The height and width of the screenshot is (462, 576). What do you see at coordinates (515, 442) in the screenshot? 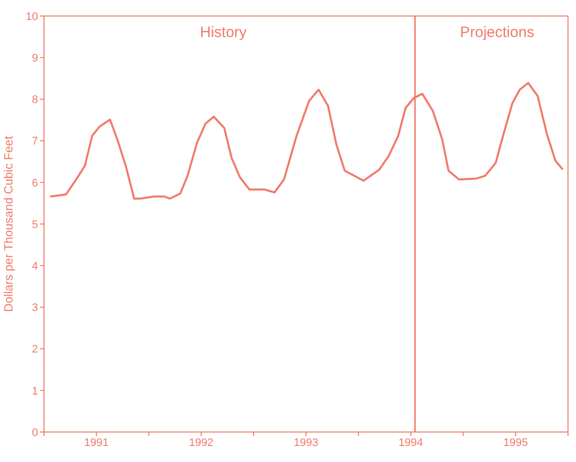
I see `x-tick-label: 1995` at bounding box center [515, 442].